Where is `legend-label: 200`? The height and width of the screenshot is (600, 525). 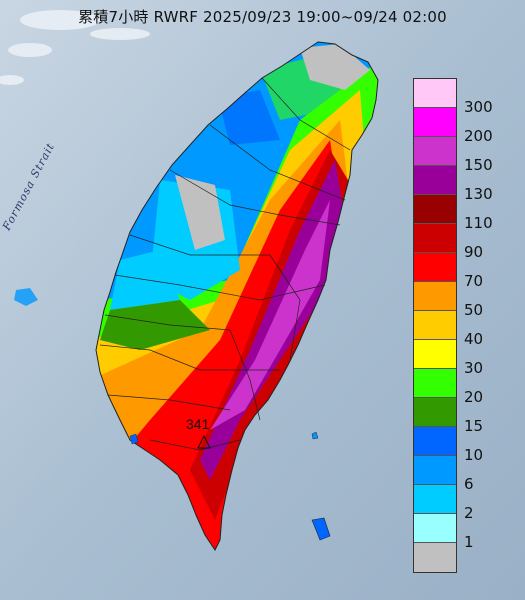 legend-label: 200 is located at coordinates (478, 136).